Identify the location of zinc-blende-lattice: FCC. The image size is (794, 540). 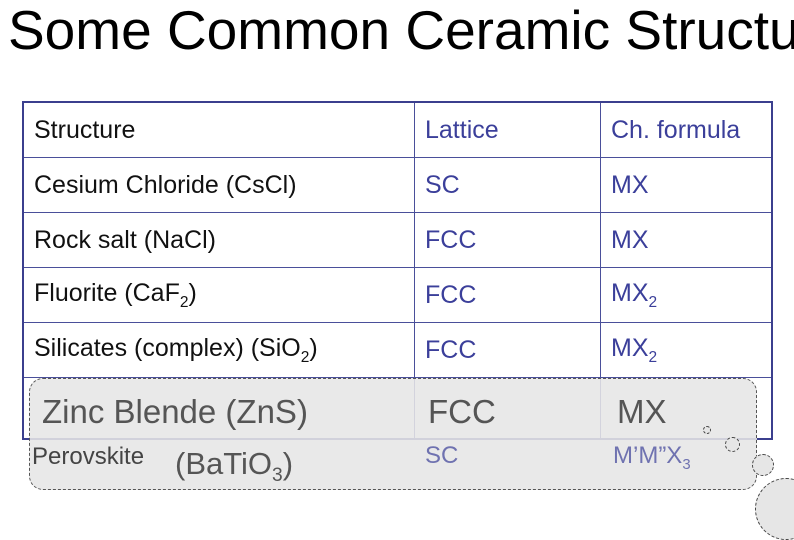
(462, 411).